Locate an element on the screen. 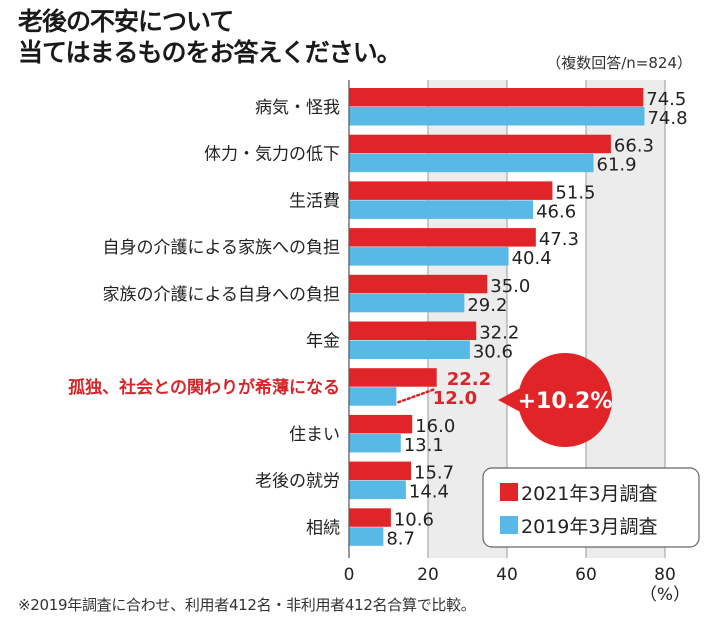 The height and width of the screenshot is (626, 710). legend-label-2021: 2021年3月調査 is located at coordinates (589, 494).